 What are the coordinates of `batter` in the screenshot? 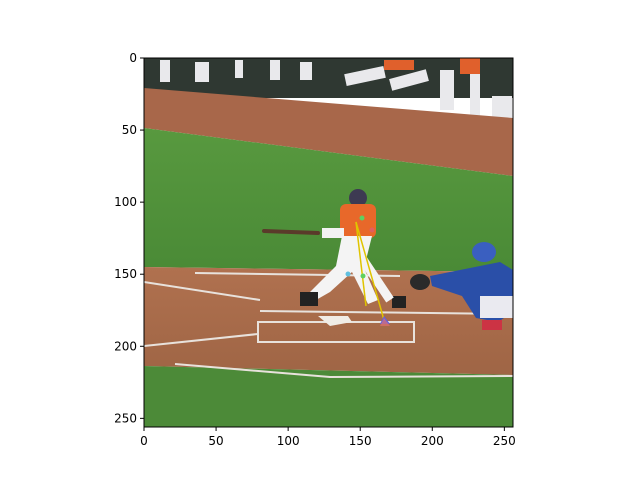 It's located at (334, 257).